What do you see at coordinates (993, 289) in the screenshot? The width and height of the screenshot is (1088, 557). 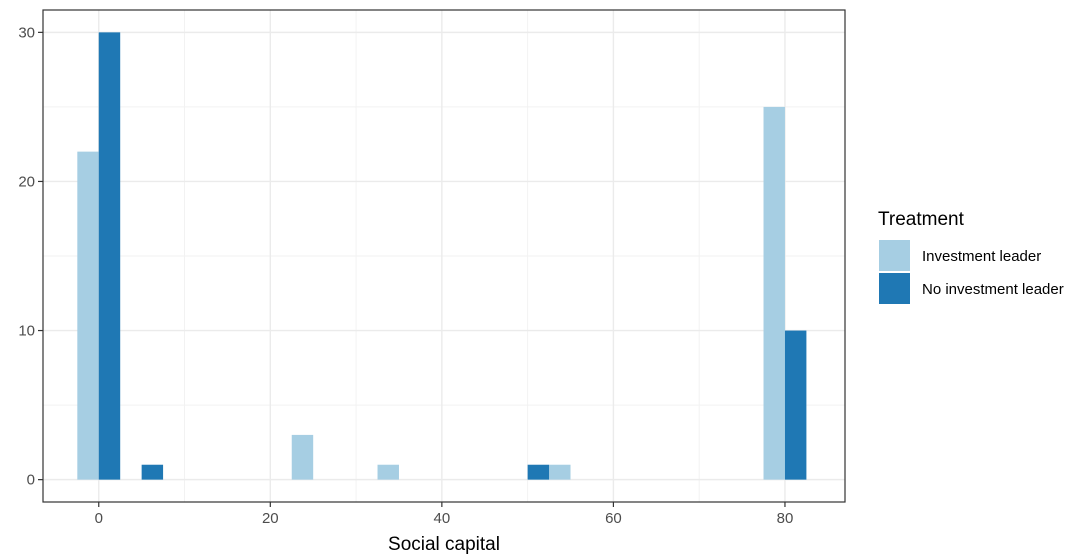 I see `legend-label-2: No investment leader` at bounding box center [993, 289].